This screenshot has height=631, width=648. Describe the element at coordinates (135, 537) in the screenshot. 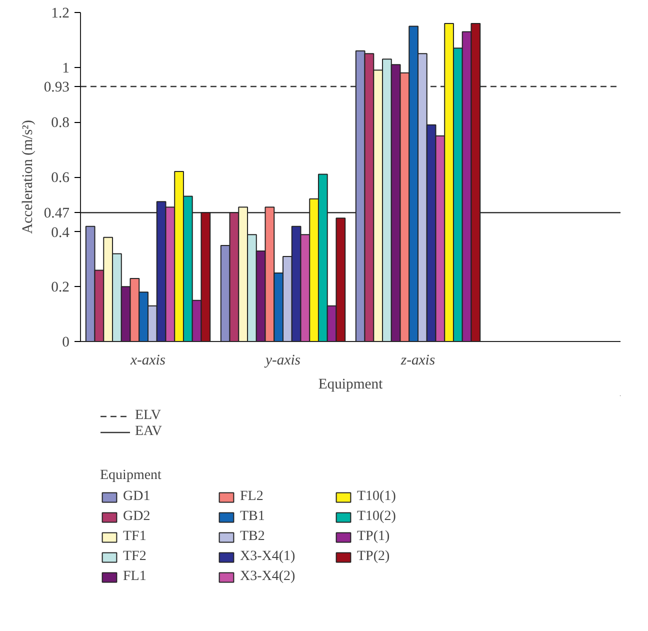

I see `legend-label: TF1` at that location.